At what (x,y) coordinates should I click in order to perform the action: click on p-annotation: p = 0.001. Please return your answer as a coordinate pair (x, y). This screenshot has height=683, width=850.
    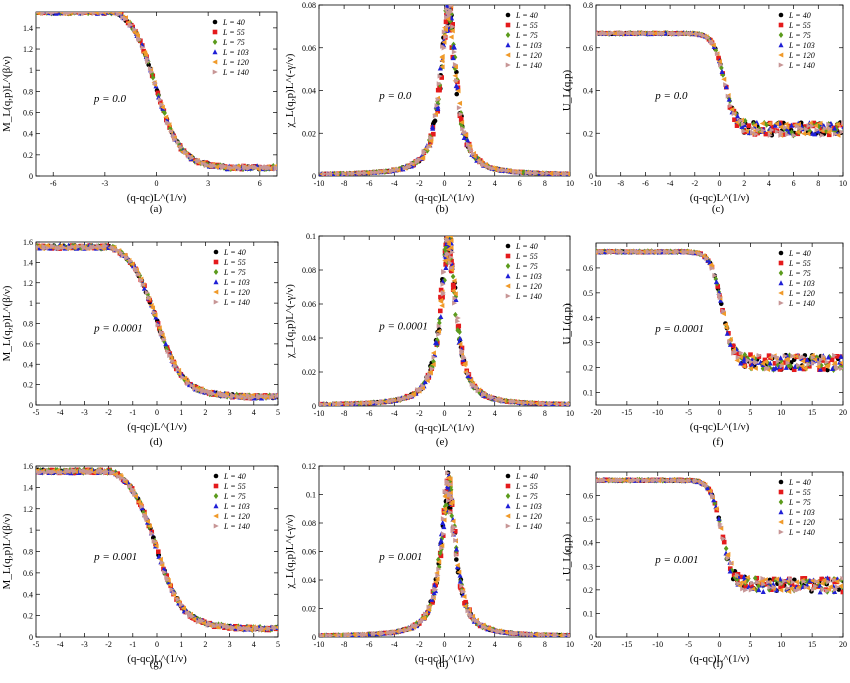
    Looking at the image, I should click on (115, 557).